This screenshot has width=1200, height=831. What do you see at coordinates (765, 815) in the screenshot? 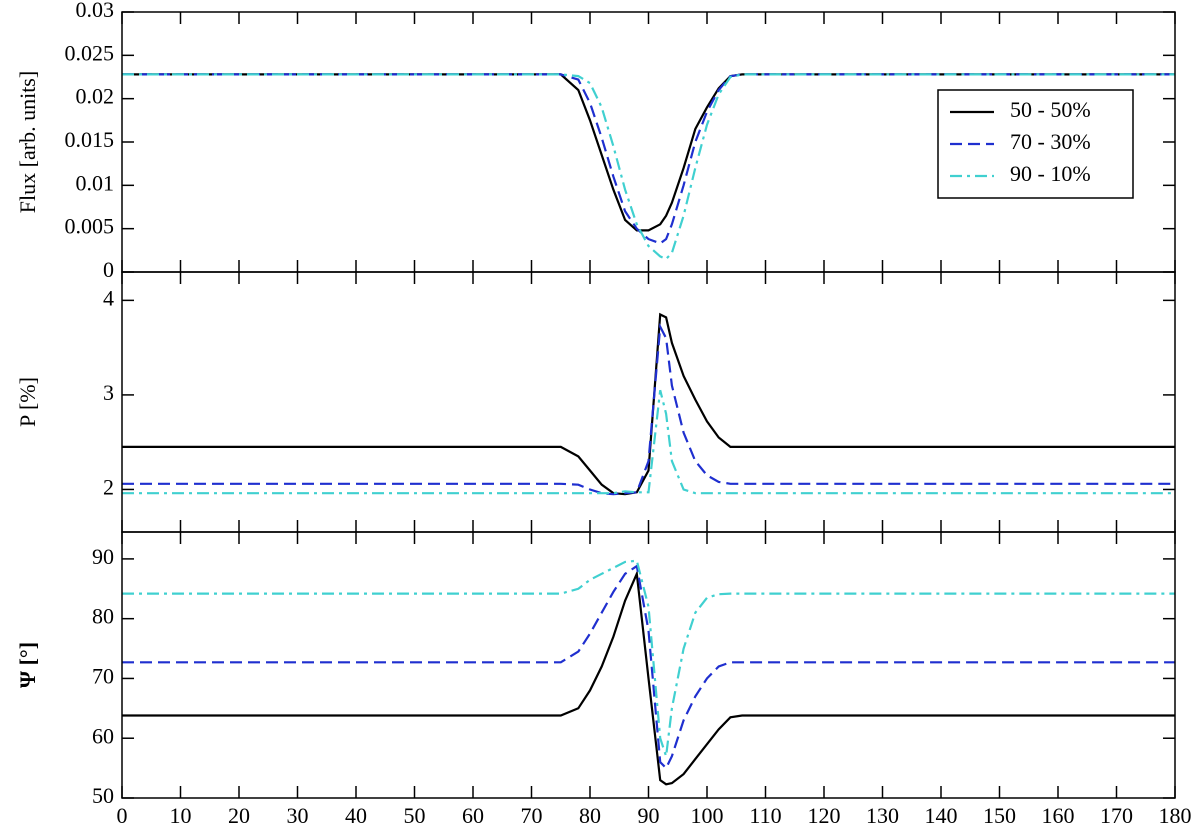
I see `x-tick-label: 110` at bounding box center [765, 815].